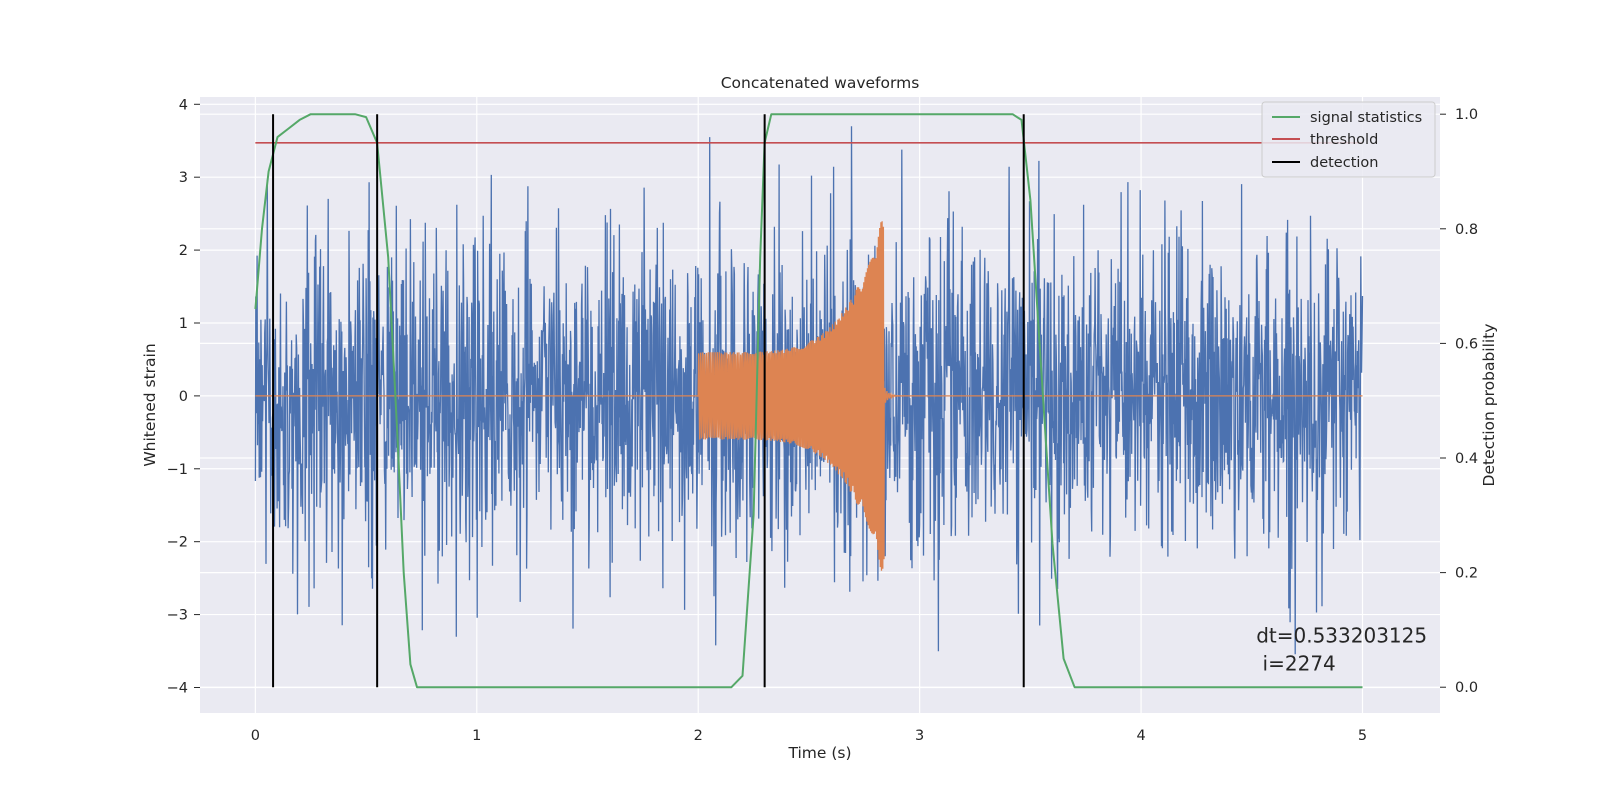 This screenshot has width=1600, height=800. I want to click on x-tick-label: 1, so click(476, 736).